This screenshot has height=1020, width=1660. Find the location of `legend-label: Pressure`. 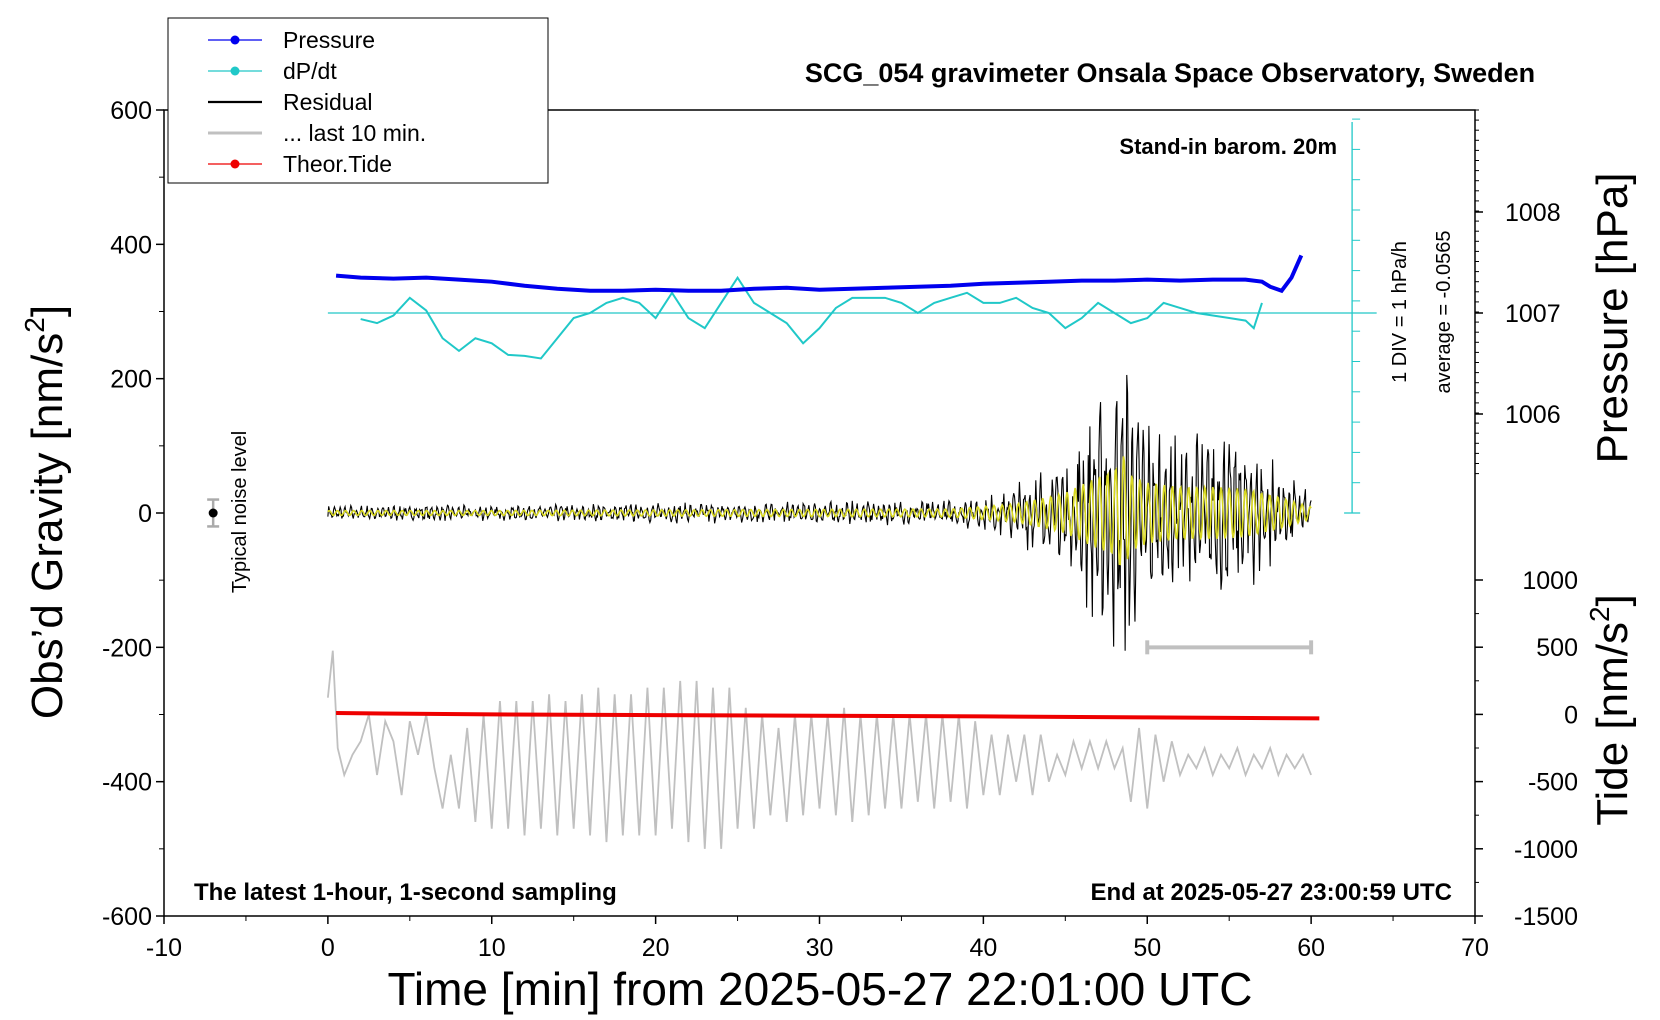

legend-label: Pressure is located at coordinates (329, 40).